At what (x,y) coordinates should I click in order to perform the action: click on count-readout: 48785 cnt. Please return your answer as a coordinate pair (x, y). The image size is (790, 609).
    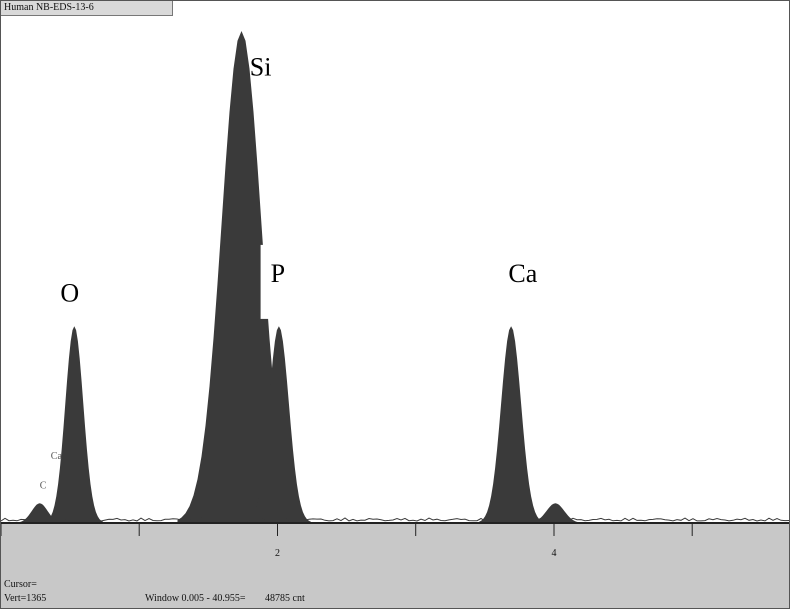
    Looking at the image, I should click on (285, 598).